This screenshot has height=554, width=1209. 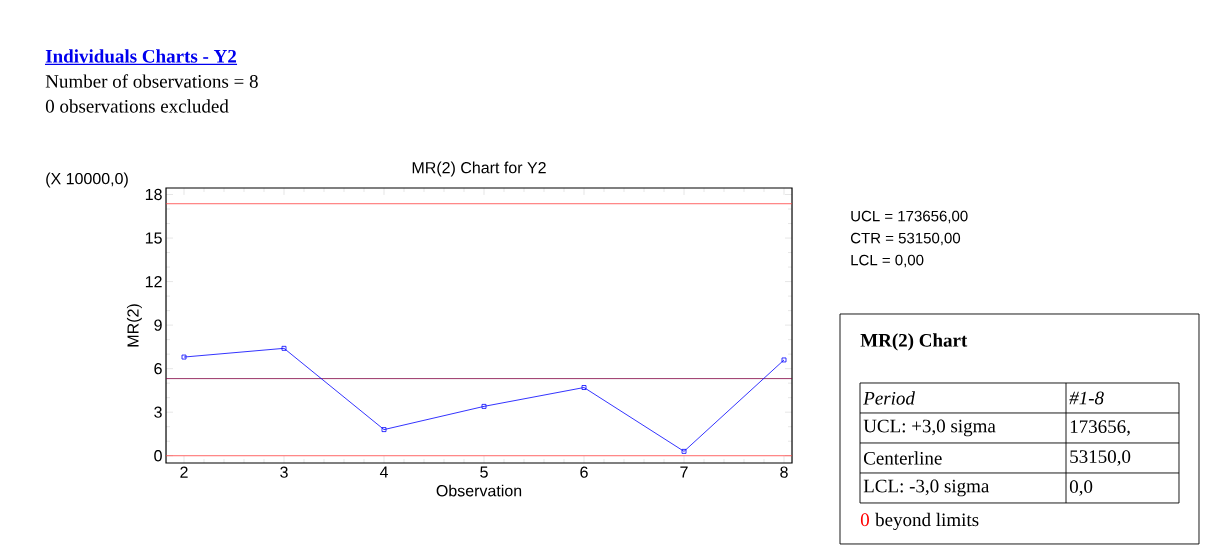 I want to click on text: 0,0, so click(x=1081, y=488).